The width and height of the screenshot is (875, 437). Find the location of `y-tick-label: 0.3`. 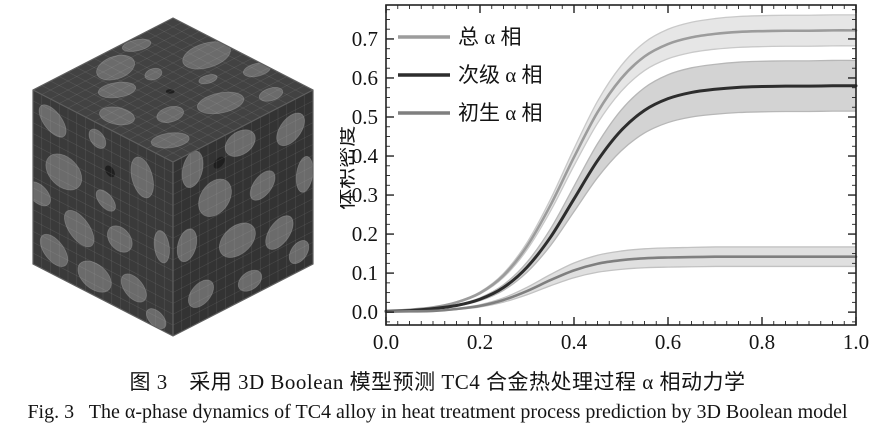

y-tick-label: 0.3 is located at coordinates (365, 195).